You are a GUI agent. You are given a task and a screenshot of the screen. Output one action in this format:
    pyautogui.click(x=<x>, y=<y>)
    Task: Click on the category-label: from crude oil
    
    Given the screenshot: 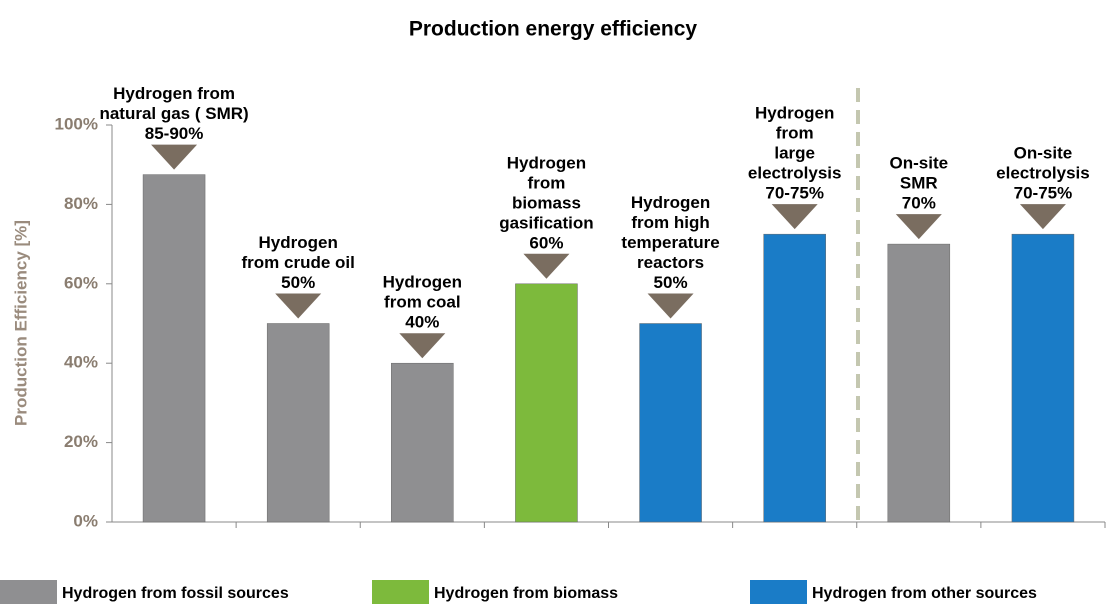 What is the action you would take?
    pyautogui.click(x=298, y=262)
    